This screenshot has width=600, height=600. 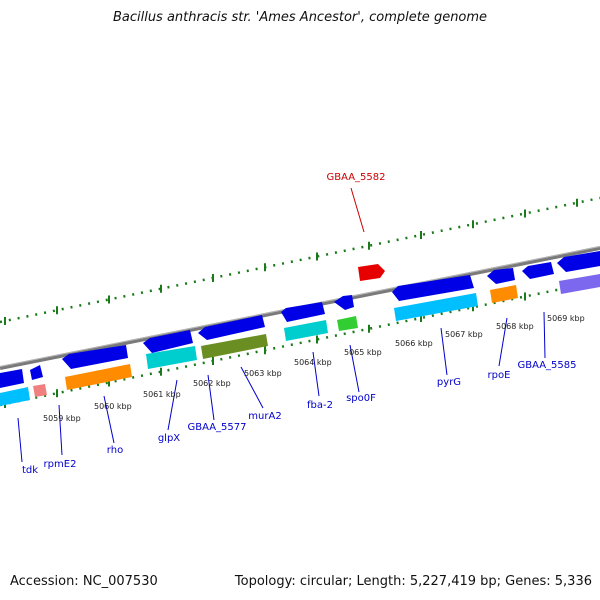 What do you see at coordinates (449, 382) in the screenshot?
I see `gene-label-pyrG: pyrG` at bounding box center [449, 382].